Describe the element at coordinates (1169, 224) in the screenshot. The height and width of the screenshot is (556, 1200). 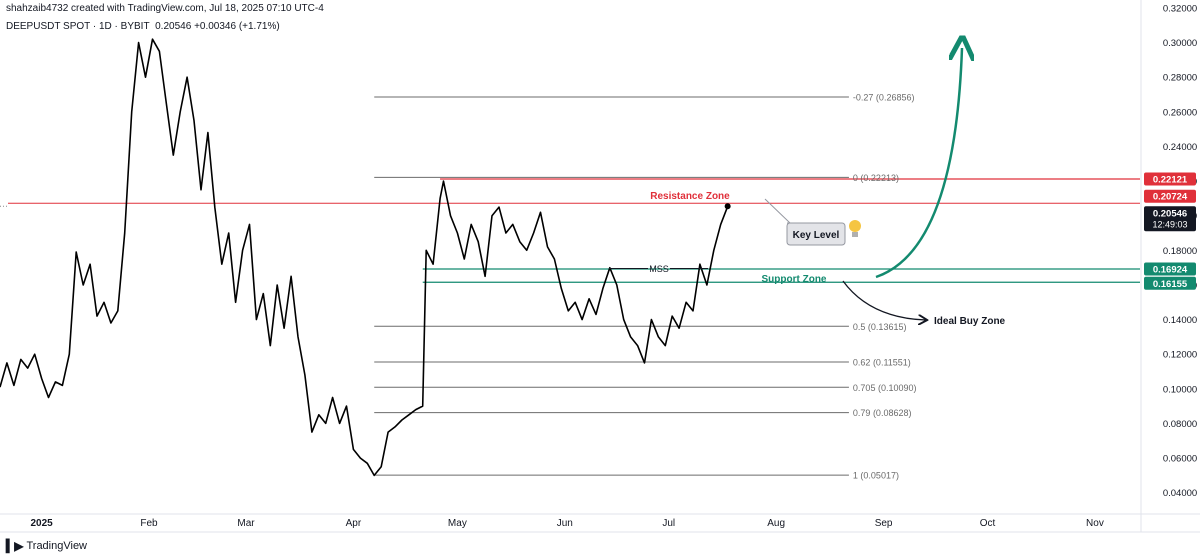
I see `price-tag-countdown: 12:49:03` at that location.